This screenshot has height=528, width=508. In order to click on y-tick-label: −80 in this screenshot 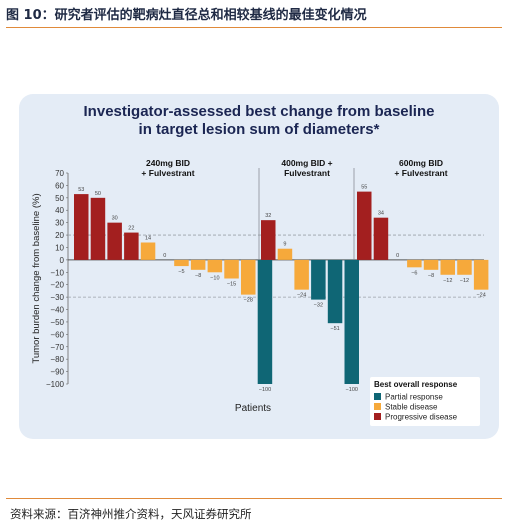, I will do `click(57, 359)`.